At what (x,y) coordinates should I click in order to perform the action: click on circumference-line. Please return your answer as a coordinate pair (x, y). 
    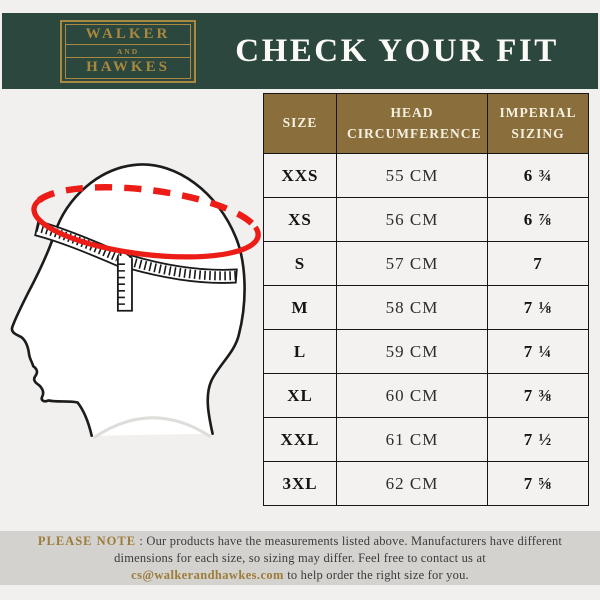
    Looking at the image, I should click on (146, 222).